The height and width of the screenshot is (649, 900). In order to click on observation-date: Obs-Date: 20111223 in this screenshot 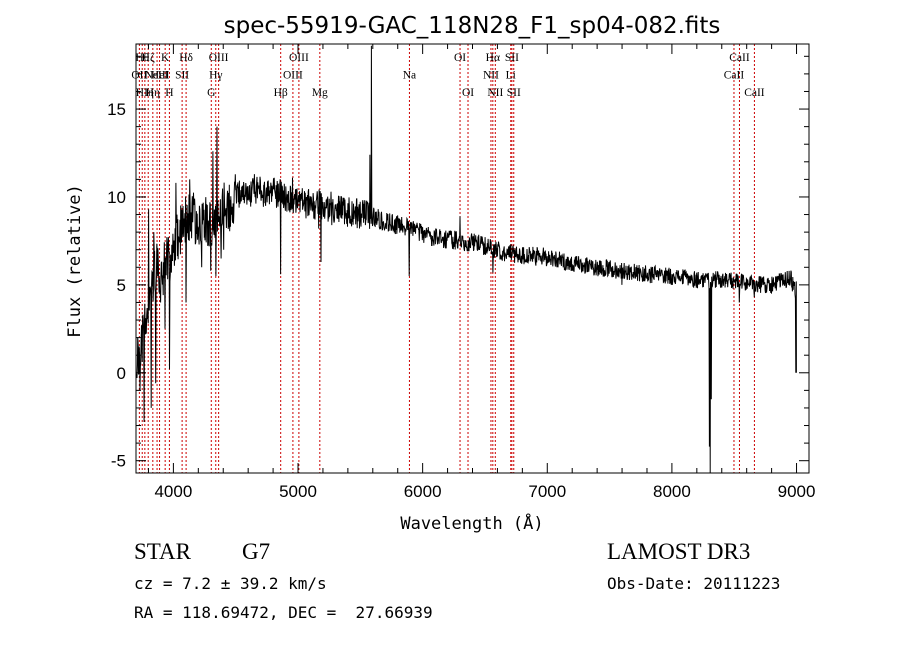, I will do `click(694, 583)`.